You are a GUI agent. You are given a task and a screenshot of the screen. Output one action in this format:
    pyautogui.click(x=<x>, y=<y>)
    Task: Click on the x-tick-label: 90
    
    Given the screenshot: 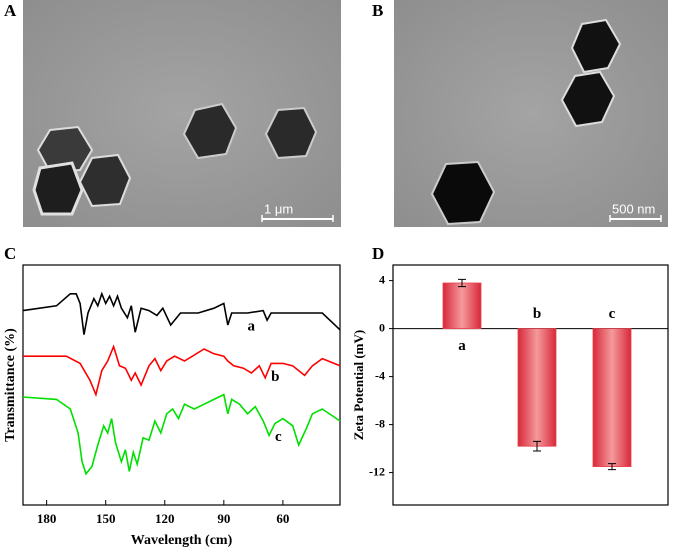 What is the action you would take?
    pyautogui.click(x=223, y=518)
    